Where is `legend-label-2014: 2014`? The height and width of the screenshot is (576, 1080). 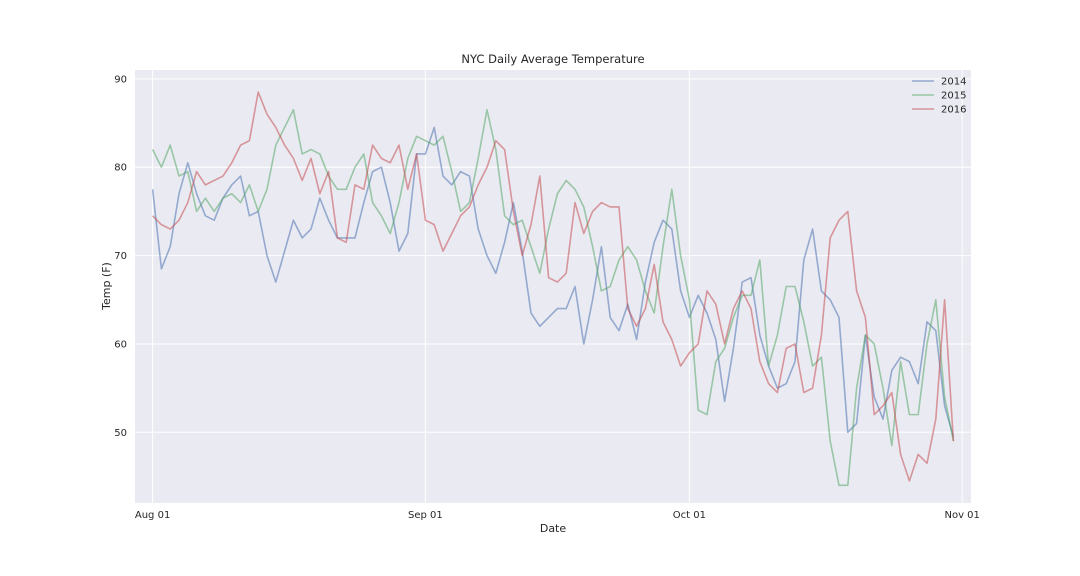 legend-label-2014: 2014 is located at coordinates (953, 82).